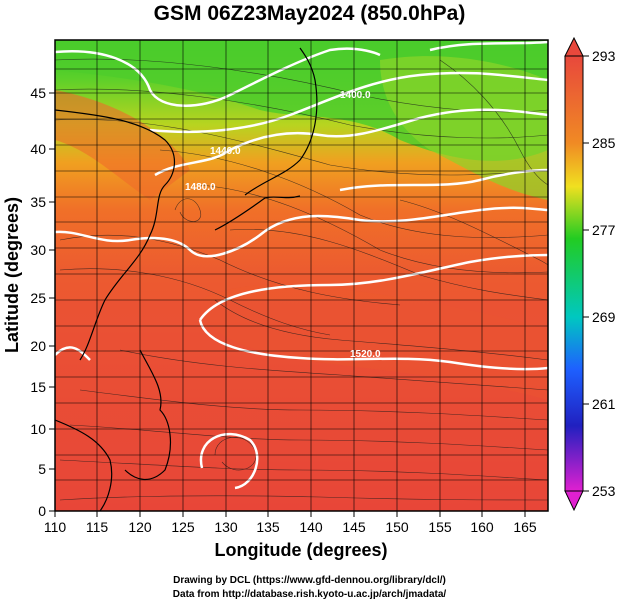  What do you see at coordinates (365, 354) in the screenshot?
I see `contour-label-1520: 1520.0` at bounding box center [365, 354].